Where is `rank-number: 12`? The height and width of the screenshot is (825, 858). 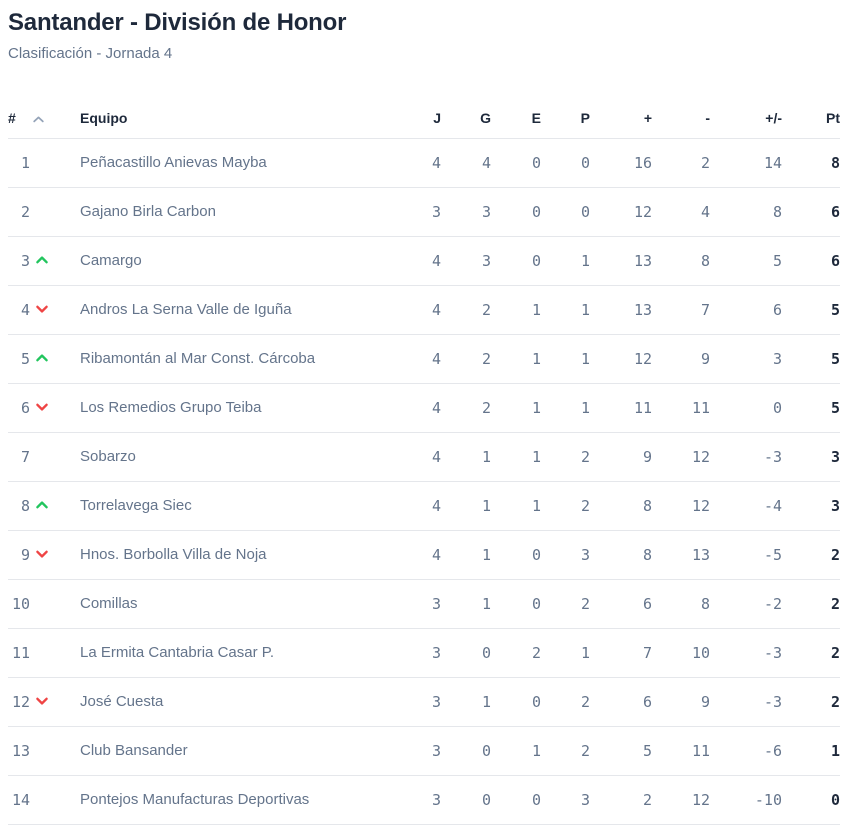
rank-number: 12 is located at coordinates (19, 702).